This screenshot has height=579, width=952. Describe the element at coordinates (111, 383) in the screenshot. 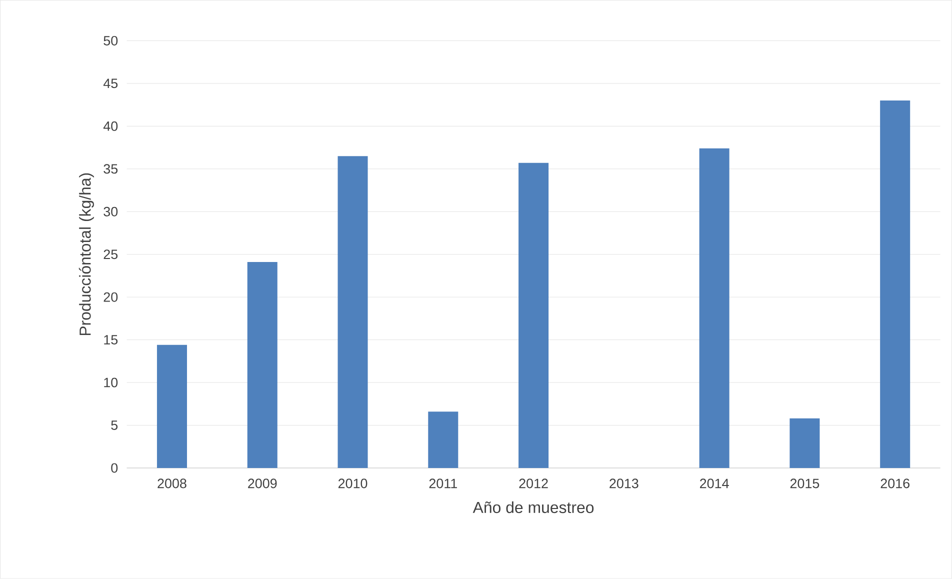

I see `y-tick-label: 10` at that location.